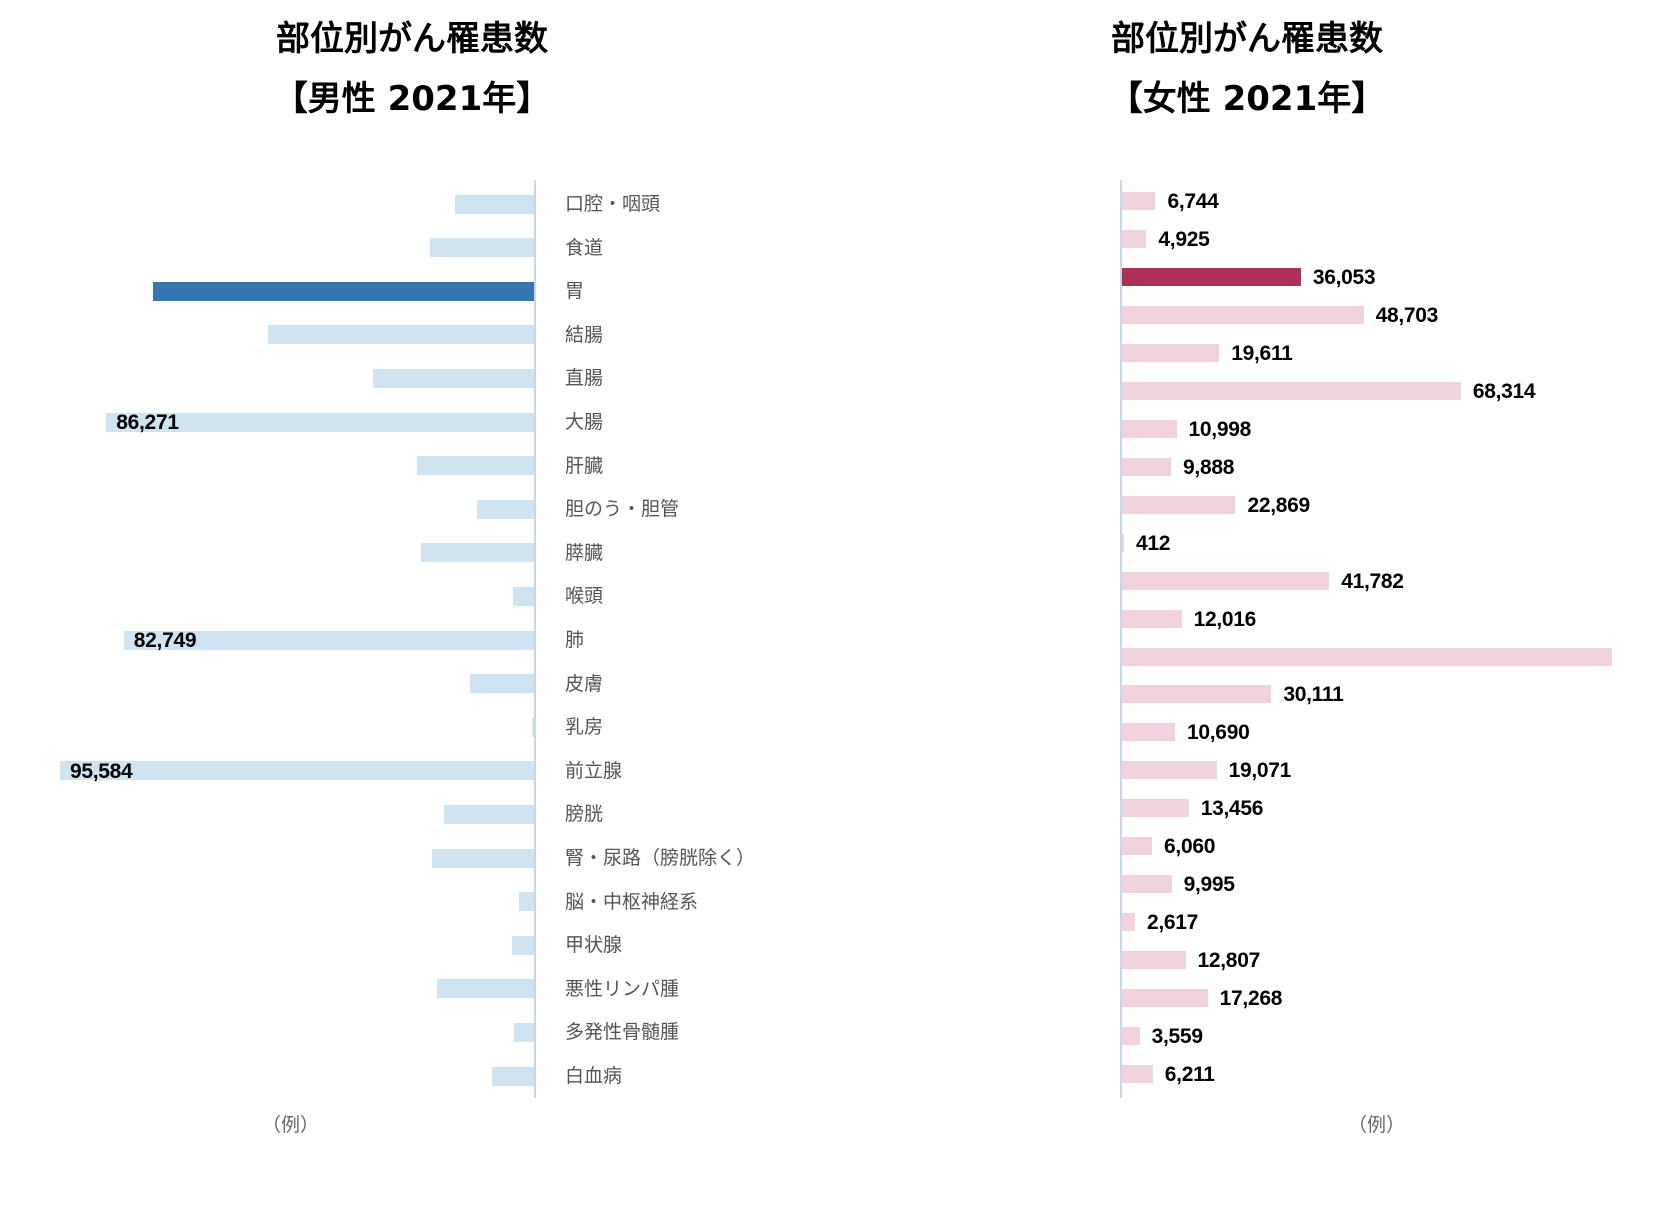  What do you see at coordinates (584, 378) in the screenshot?
I see `male-category-label: 直腸` at bounding box center [584, 378].